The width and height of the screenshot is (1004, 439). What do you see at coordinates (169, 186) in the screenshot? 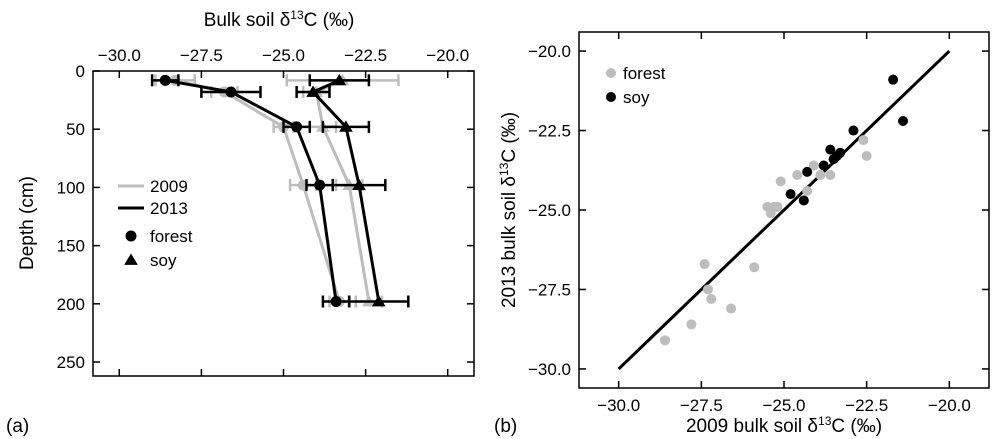
I see `legend-label-2009: 2009` at bounding box center [169, 186].